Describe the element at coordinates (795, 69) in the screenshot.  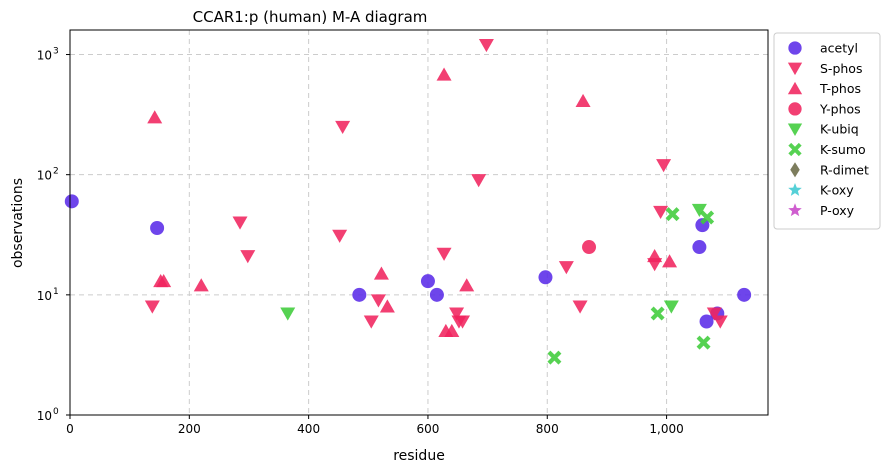
I see `legend-marker-s-phos` at that location.